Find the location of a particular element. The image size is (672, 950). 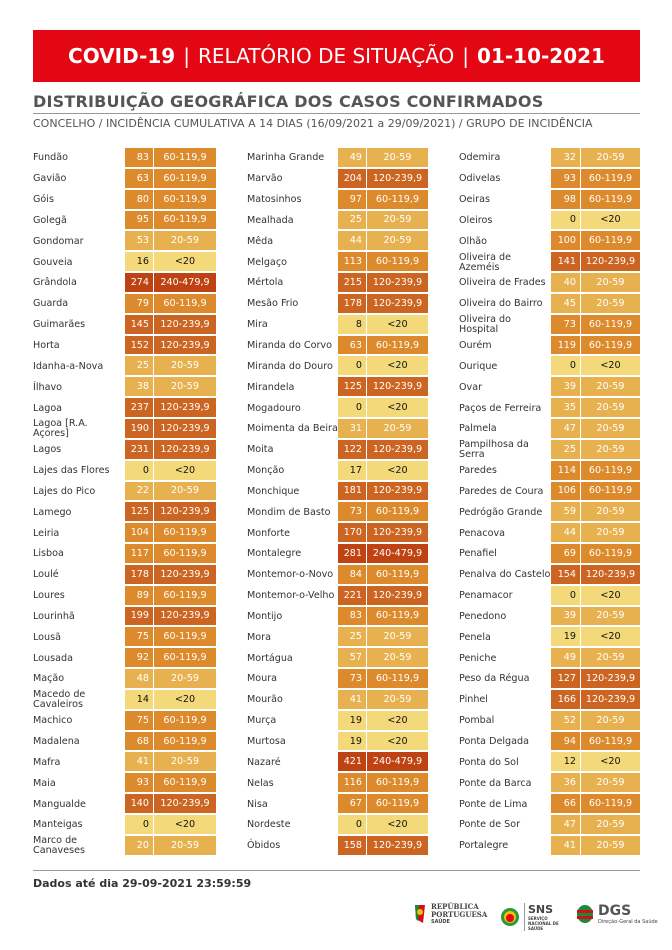

incidence-value: 63 is located at coordinates (352, 345).